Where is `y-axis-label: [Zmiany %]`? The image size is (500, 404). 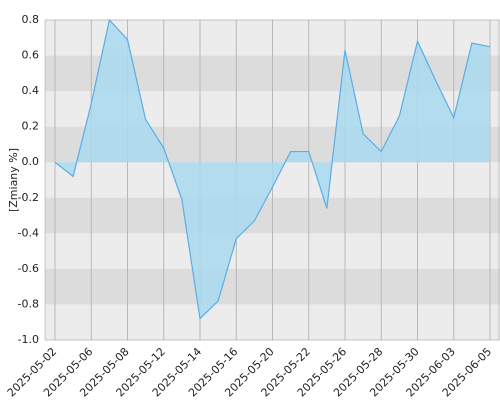
y-axis-label: [Zmiany %] is located at coordinates (13, 180).